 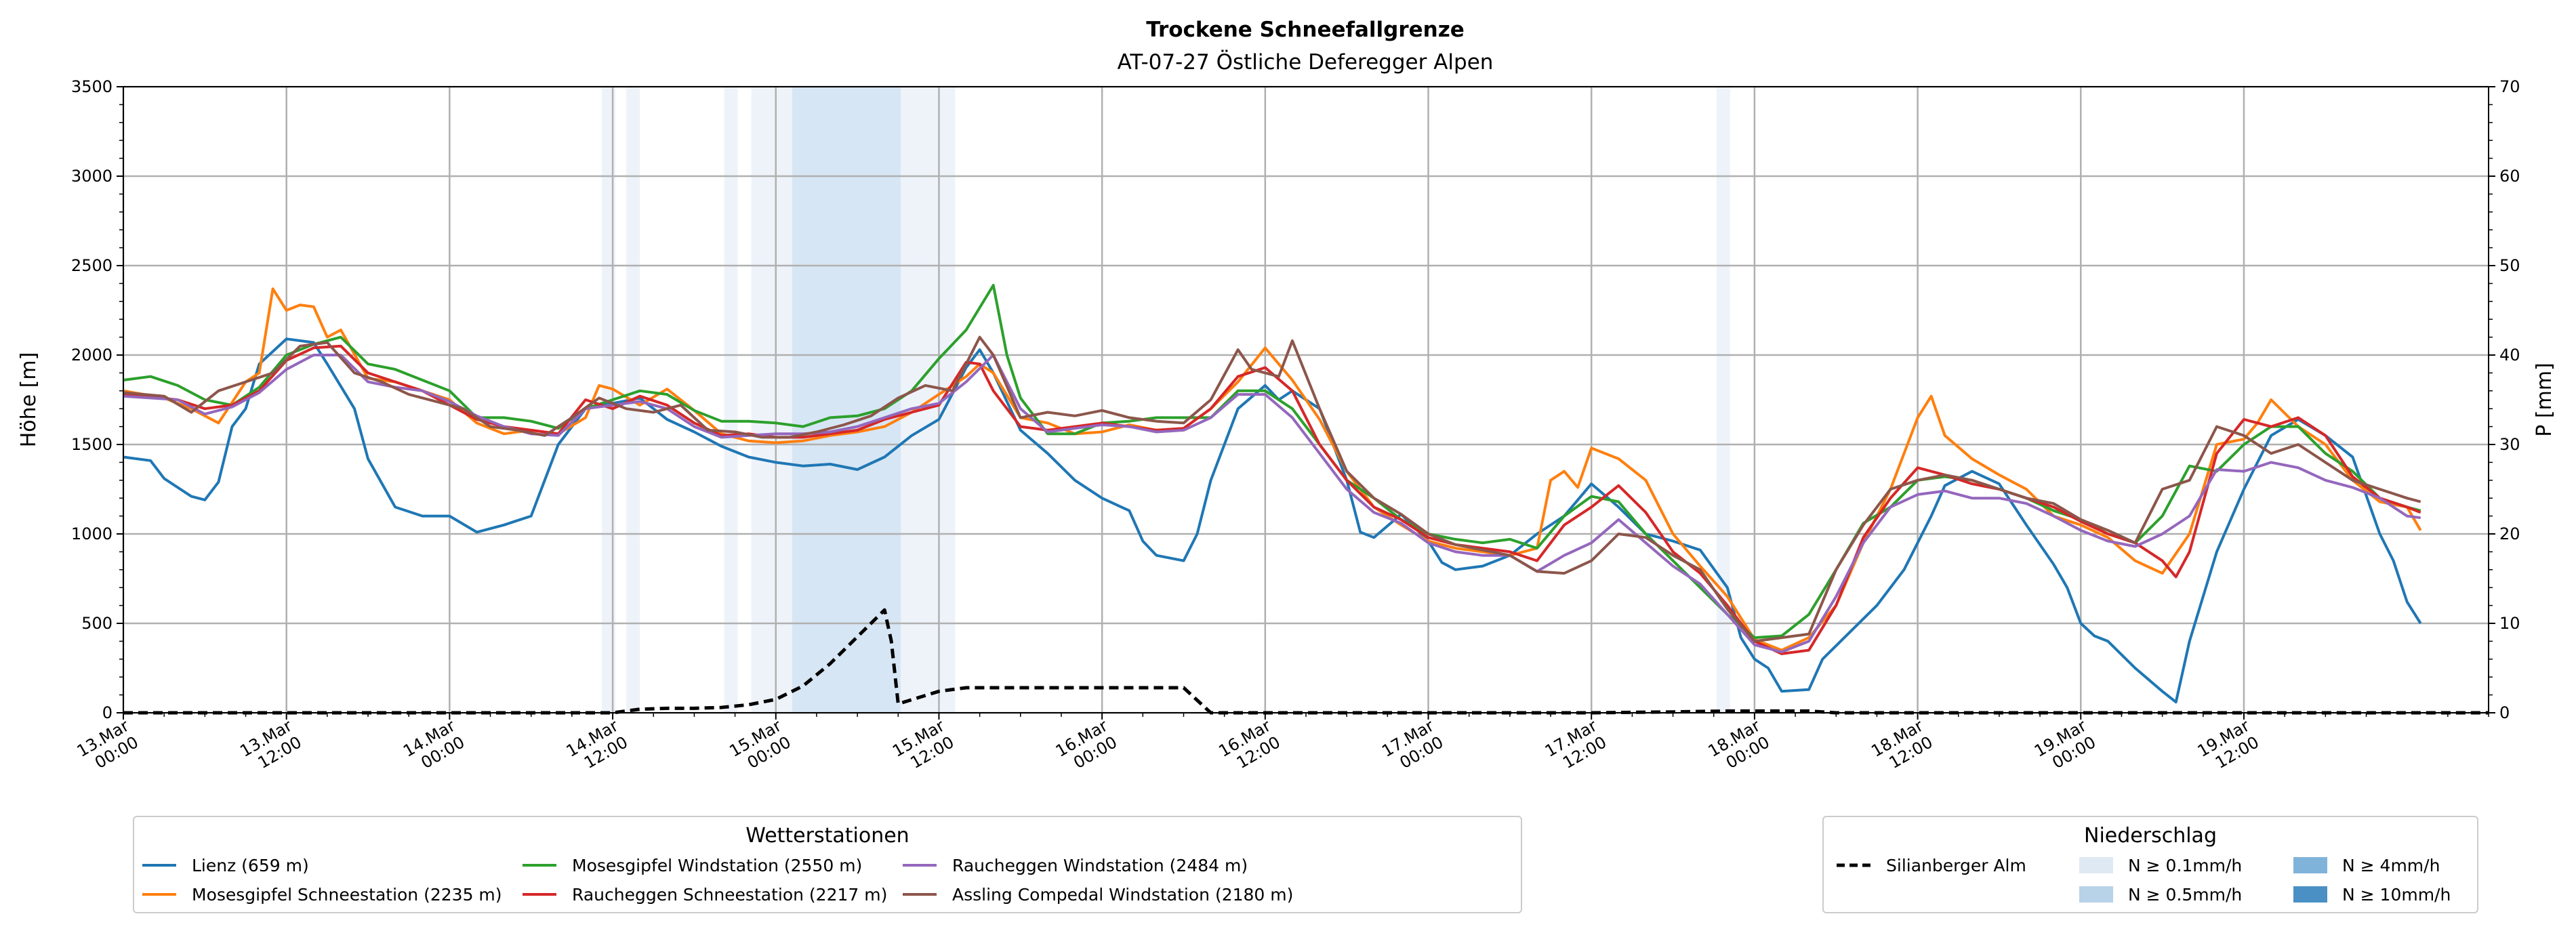 What do you see at coordinates (2510, 86) in the screenshot?
I see `y2-tick-label: 70` at bounding box center [2510, 86].